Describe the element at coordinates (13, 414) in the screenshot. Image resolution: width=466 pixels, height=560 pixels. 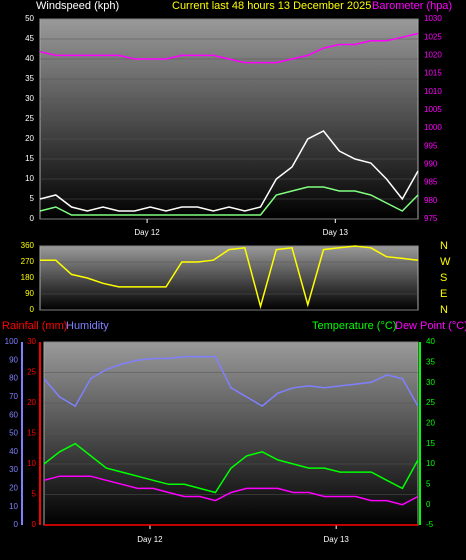
I see `y3-tick-label: 60` at that location.